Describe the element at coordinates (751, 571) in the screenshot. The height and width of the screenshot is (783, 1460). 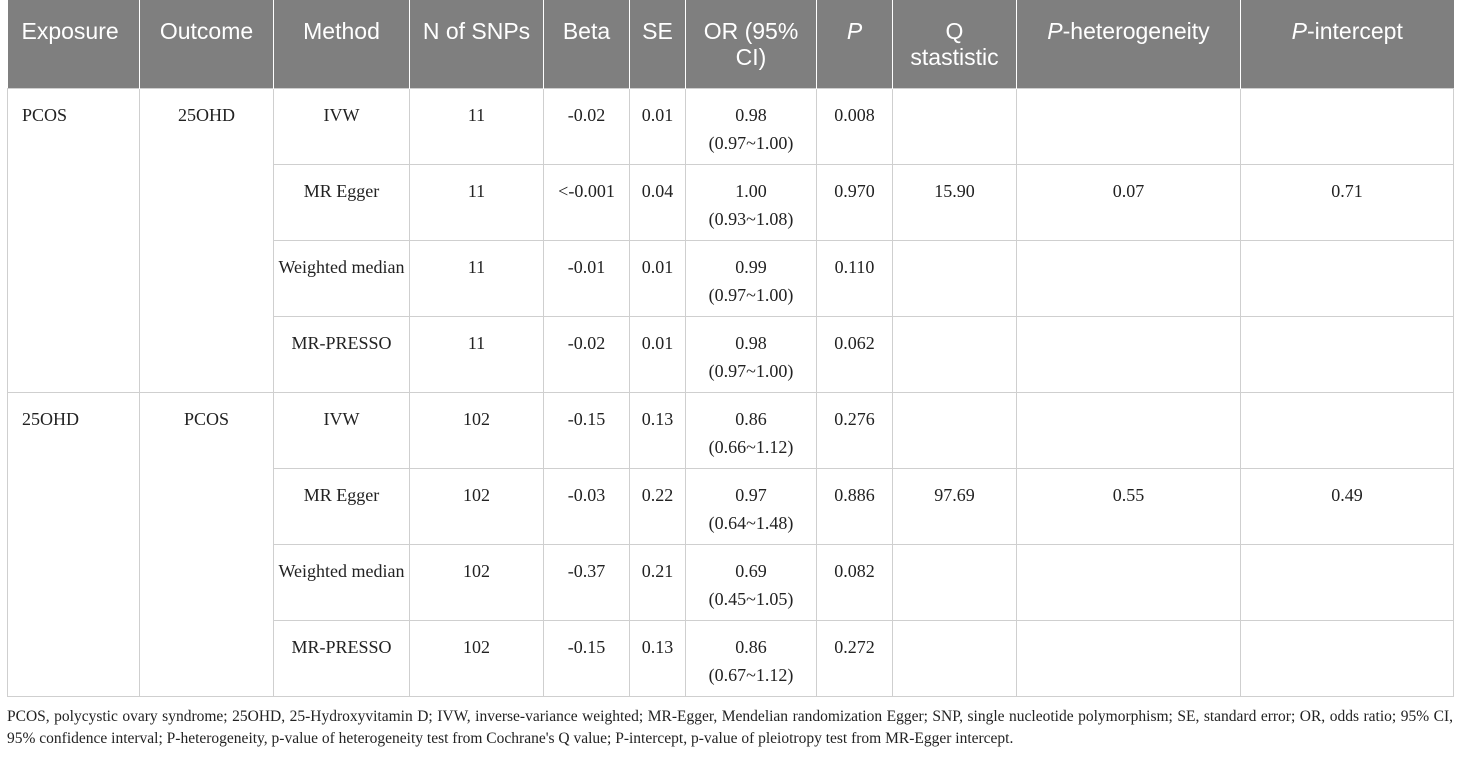
I see `or-value: 0.69` at that location.